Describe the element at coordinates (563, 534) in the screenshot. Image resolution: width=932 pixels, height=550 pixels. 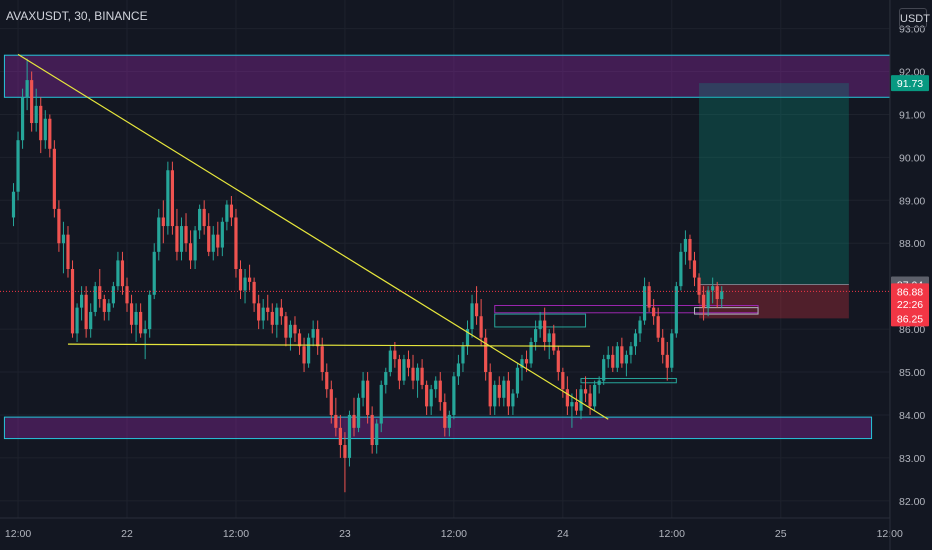
I see `x-tick-label: 24` at that location.